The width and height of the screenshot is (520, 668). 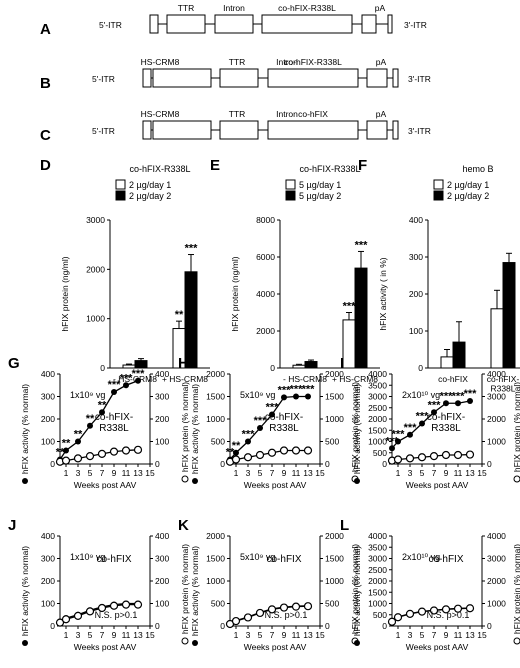 I want to click on panel-label-J: J, so click(x=12, y=525).